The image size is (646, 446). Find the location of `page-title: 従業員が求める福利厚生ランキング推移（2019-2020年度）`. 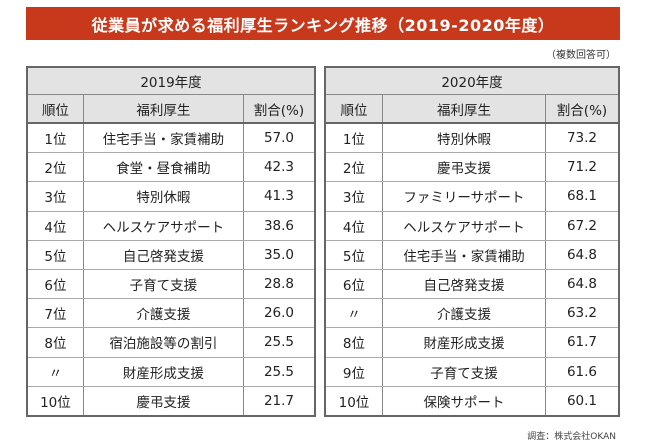

page-title: 従業員が求める福利厚生ランキング推移（2019-2020年度） is located at coordinates (323, 23).